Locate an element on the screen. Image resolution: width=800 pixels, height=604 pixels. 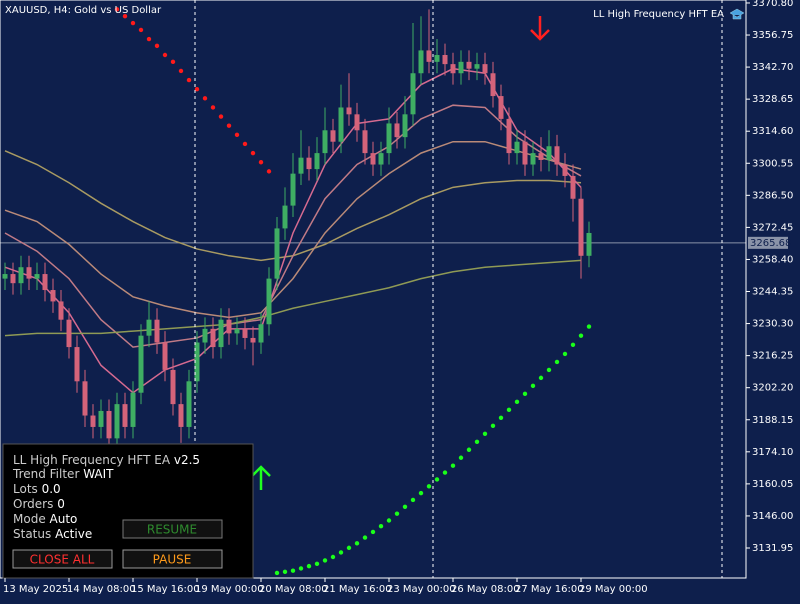
resume-button: RESUME is located at coordinates (172, 529).